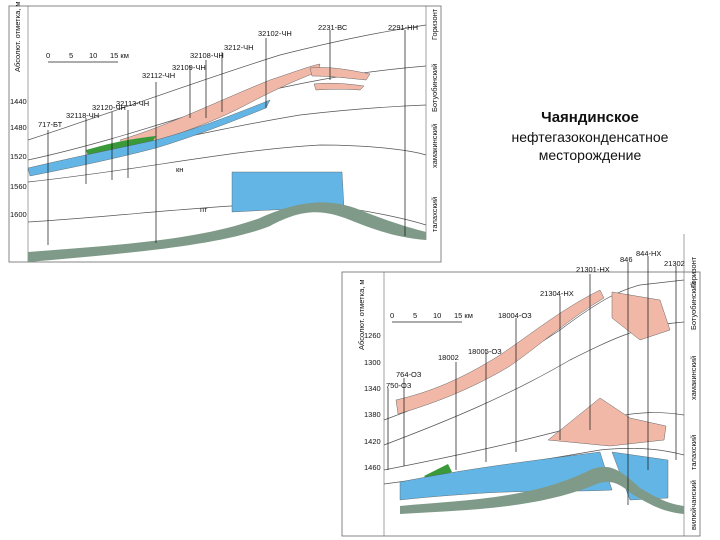  I want to click on well-label: 764-ОЗ, so click(409, 374).